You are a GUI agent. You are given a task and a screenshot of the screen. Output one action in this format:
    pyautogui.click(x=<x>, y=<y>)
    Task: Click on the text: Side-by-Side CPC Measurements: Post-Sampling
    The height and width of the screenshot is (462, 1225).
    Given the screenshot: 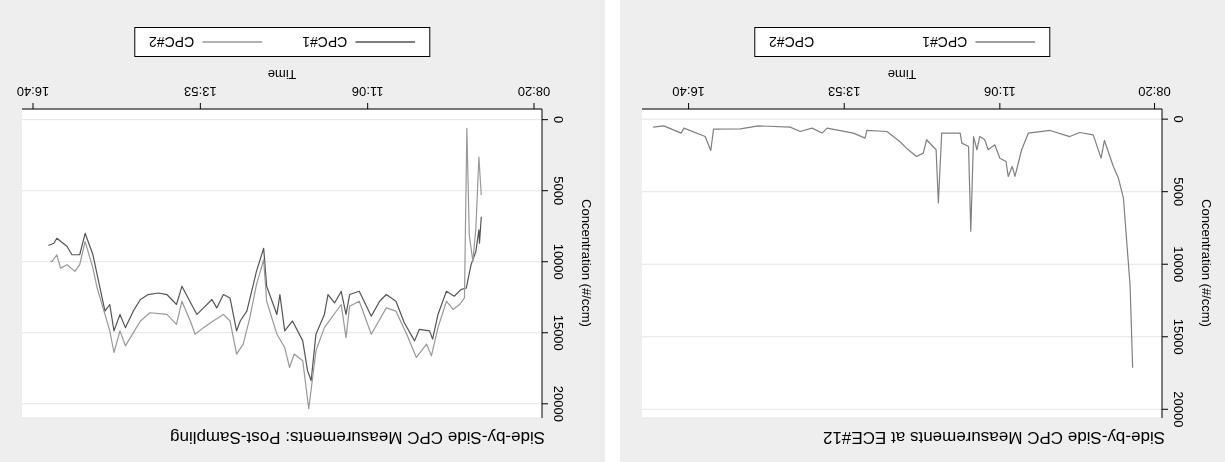 What is the action you would take?
    pyautogui.click(x=357, y=437)
    